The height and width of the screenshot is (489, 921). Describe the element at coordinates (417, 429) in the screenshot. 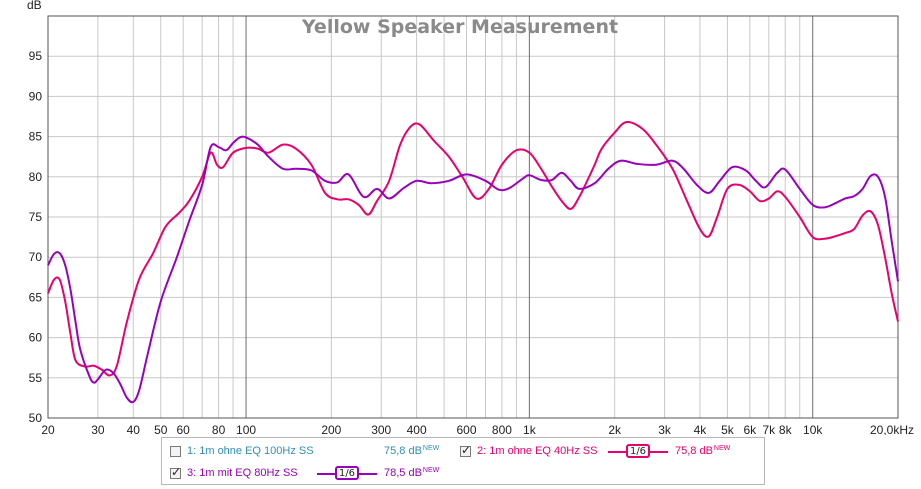

I see `x-tick-label: 400` at that location.